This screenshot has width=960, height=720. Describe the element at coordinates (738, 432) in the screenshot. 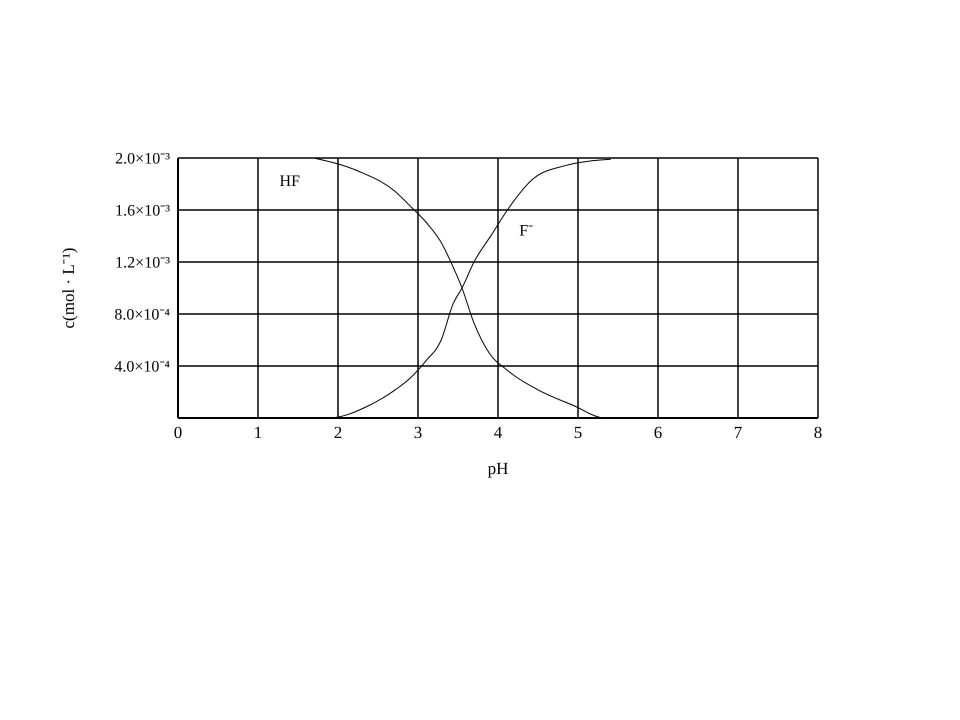

I see `x-tick-label: 7` at that location.